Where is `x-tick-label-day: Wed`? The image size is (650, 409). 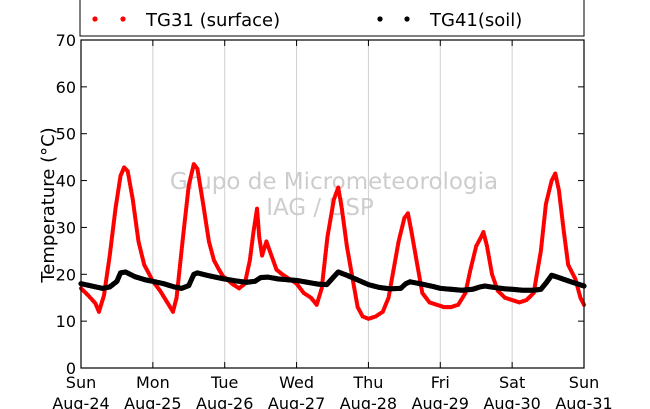 x-tick-label-day: Wed is located at coordinates (296, 382).